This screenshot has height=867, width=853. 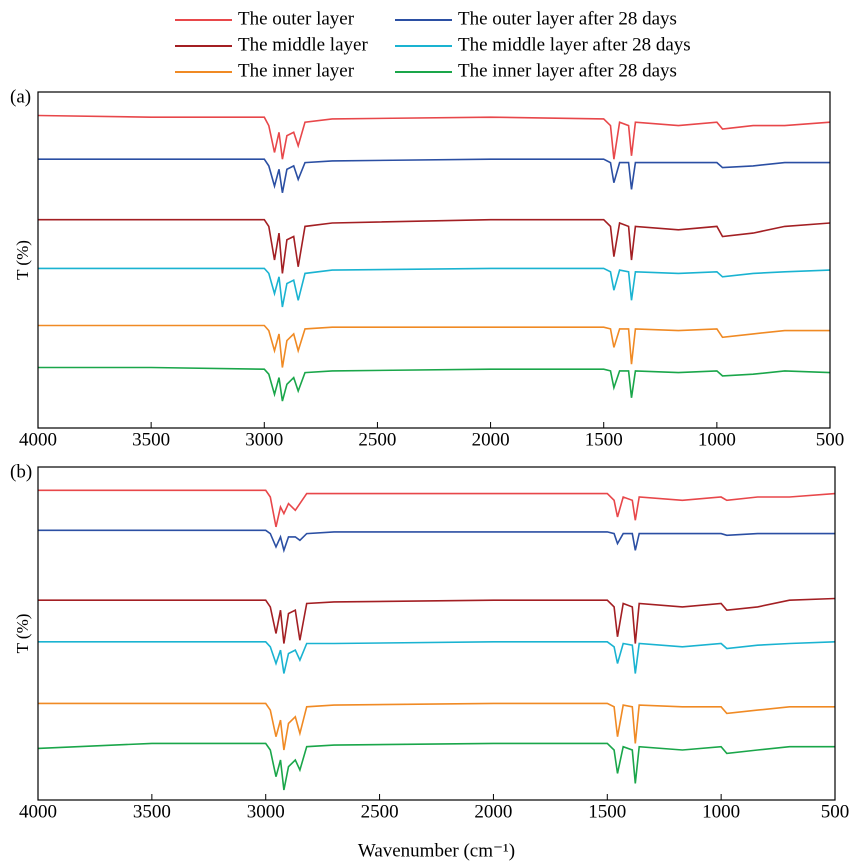 I want to click on panel-label: (a), so click(x=20, y=96).